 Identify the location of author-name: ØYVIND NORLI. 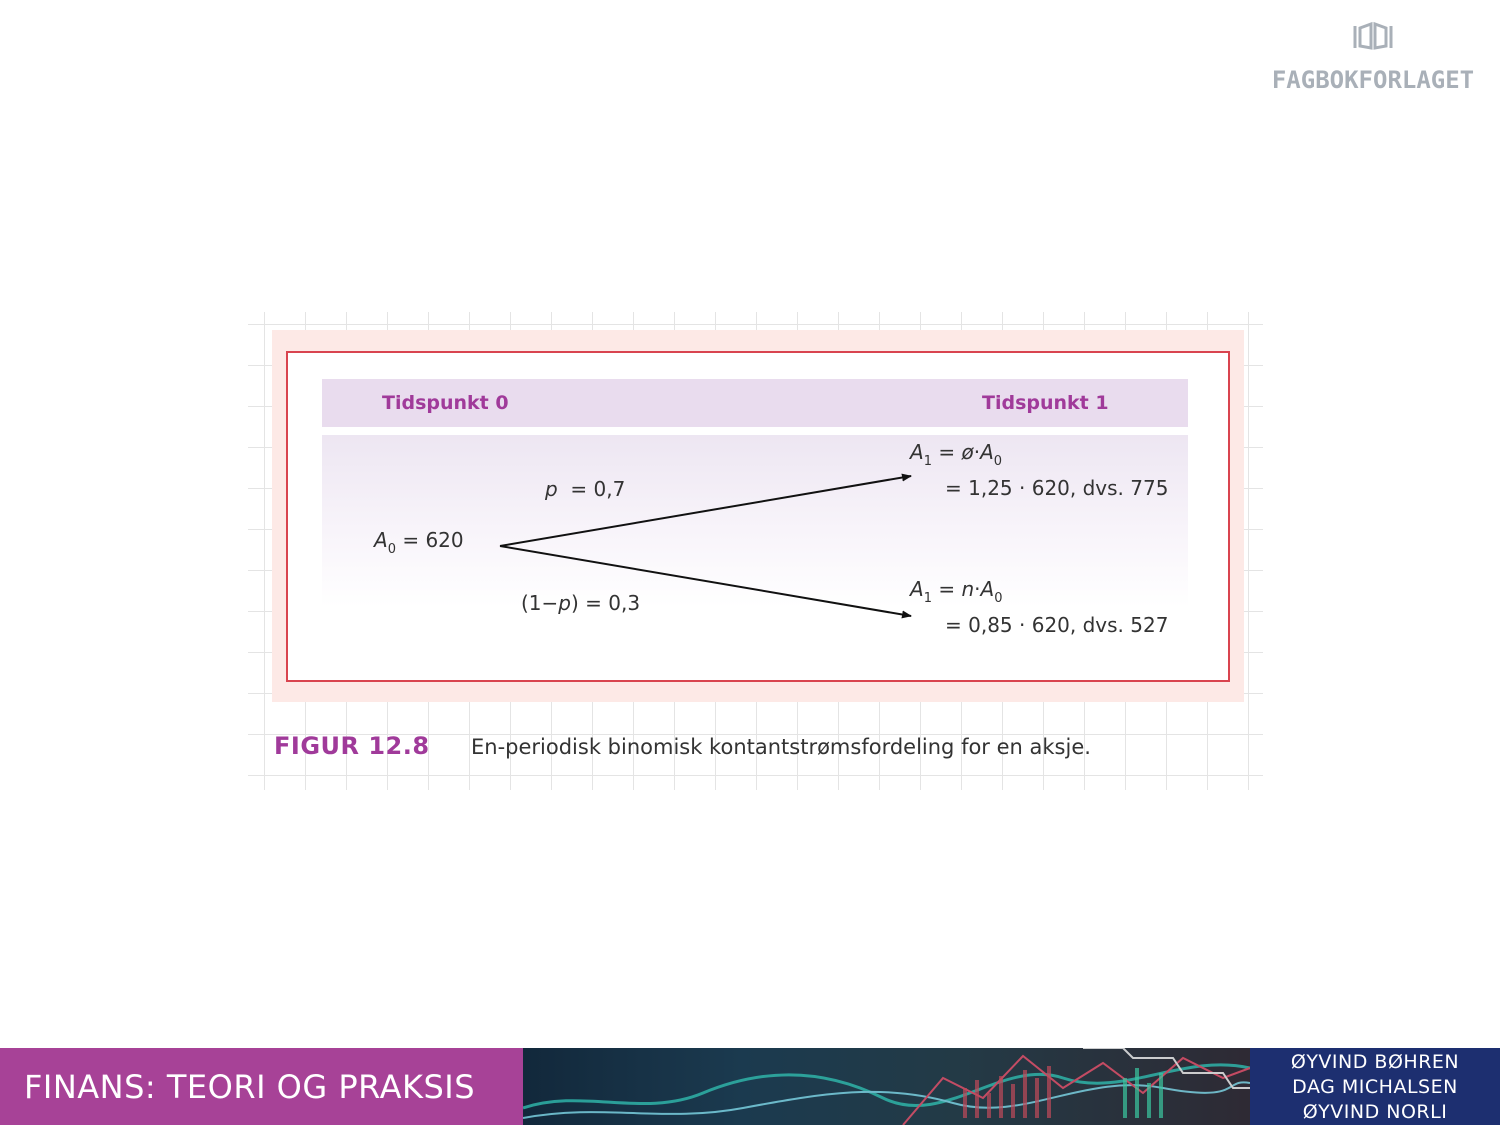
(1375, 1112).